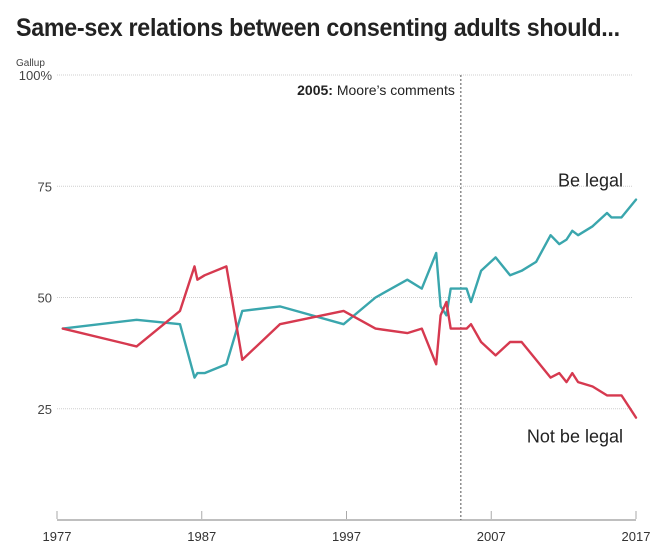 This screenshot has height=558, width=670. I want to click on y-tick-label: 75, so click(45, 186).